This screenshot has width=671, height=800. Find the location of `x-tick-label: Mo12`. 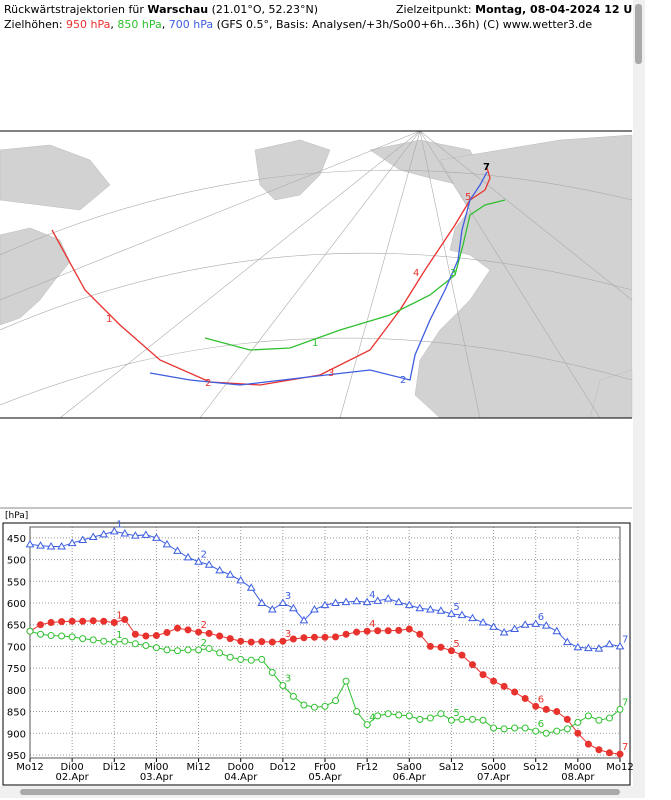

x-tick-label: Mo12 is located at coordinates (29, 767).